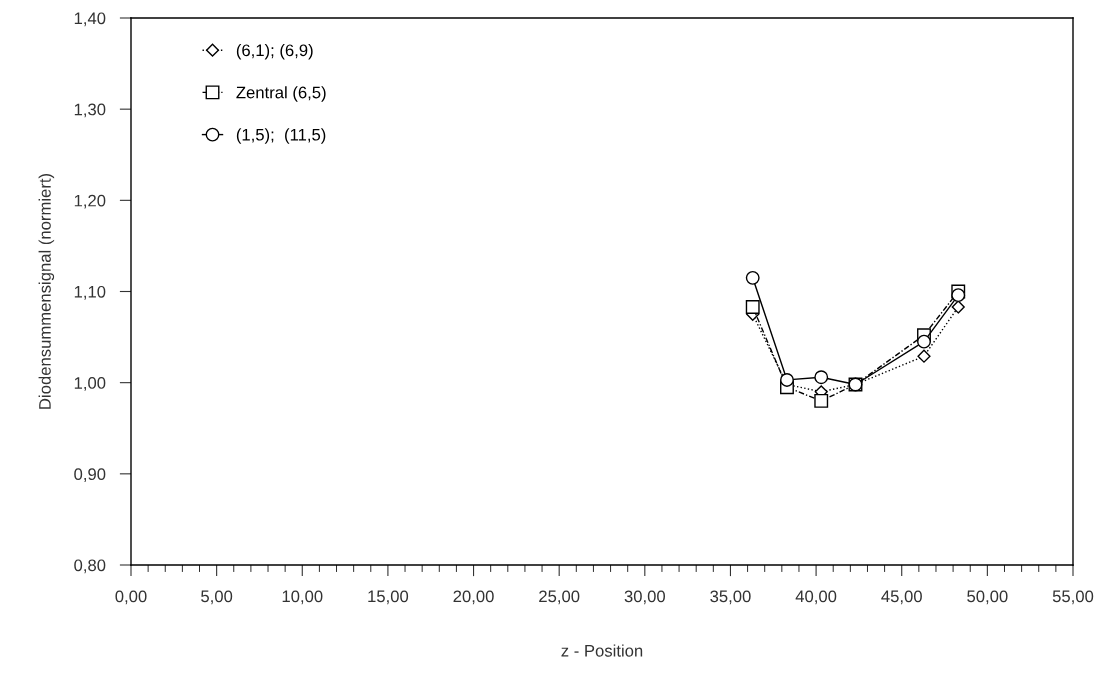  Describe the element at coordinates (473, 597) in the screenshot. I see `x-tick-label: 20,00` at that location.